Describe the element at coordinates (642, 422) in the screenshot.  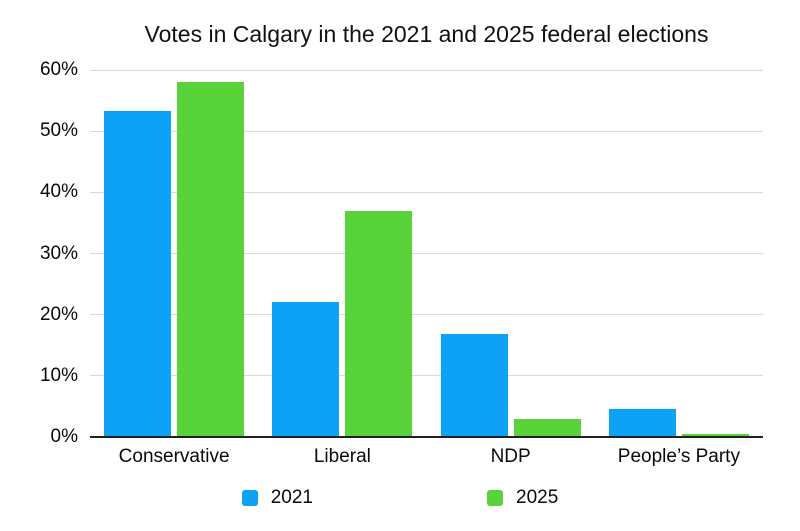
I see `bar-2021-People’s Party` at that location.